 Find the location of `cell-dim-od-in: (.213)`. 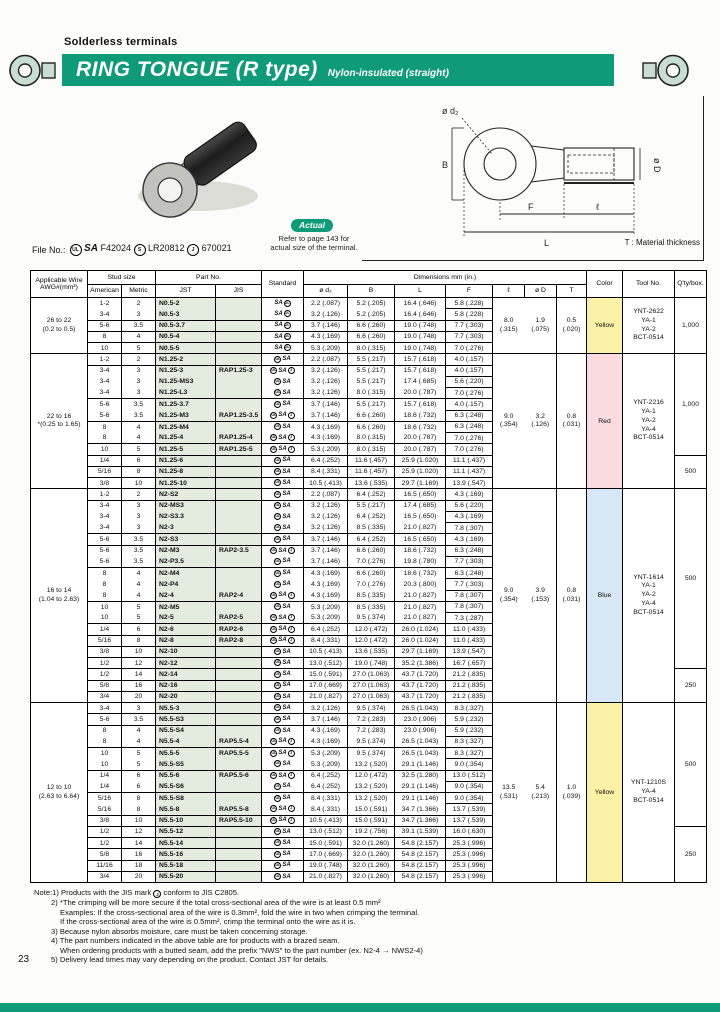

cell-dim-od-in: (.213) is located at coordinates (540, 796).